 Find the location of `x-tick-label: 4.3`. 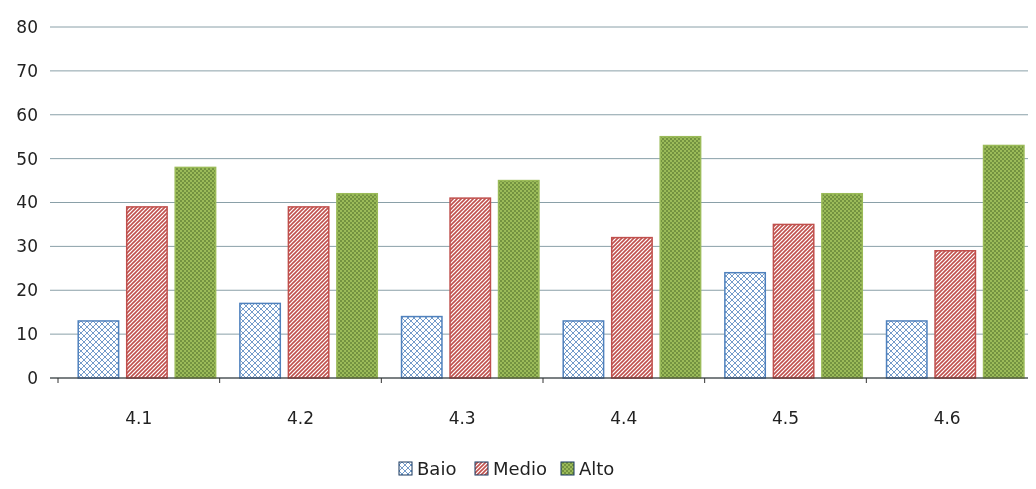

x-tick-label: 4.3 is located at coordinates (462, 418).